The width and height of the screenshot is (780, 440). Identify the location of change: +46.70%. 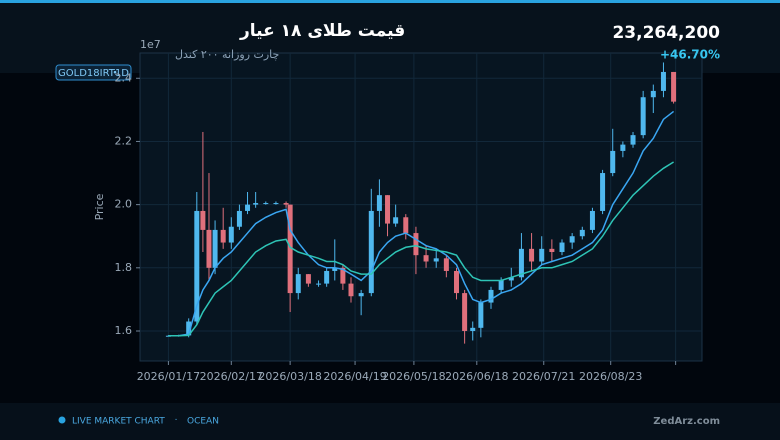
(690, 55).